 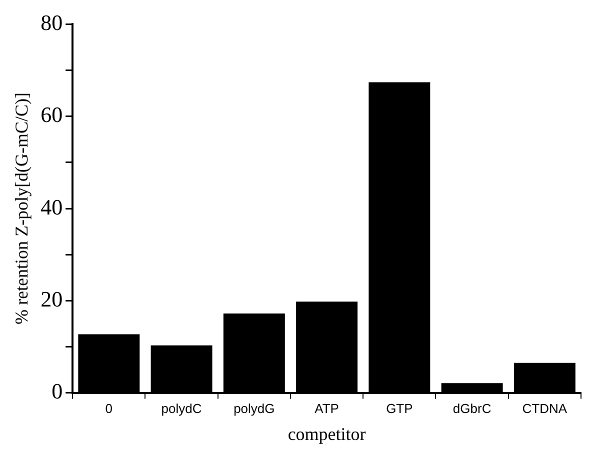 What do you see at coordinates (254, 408) in the screenshot?
I see `x-tick-label: polydG` at bounding box center [254, 408].